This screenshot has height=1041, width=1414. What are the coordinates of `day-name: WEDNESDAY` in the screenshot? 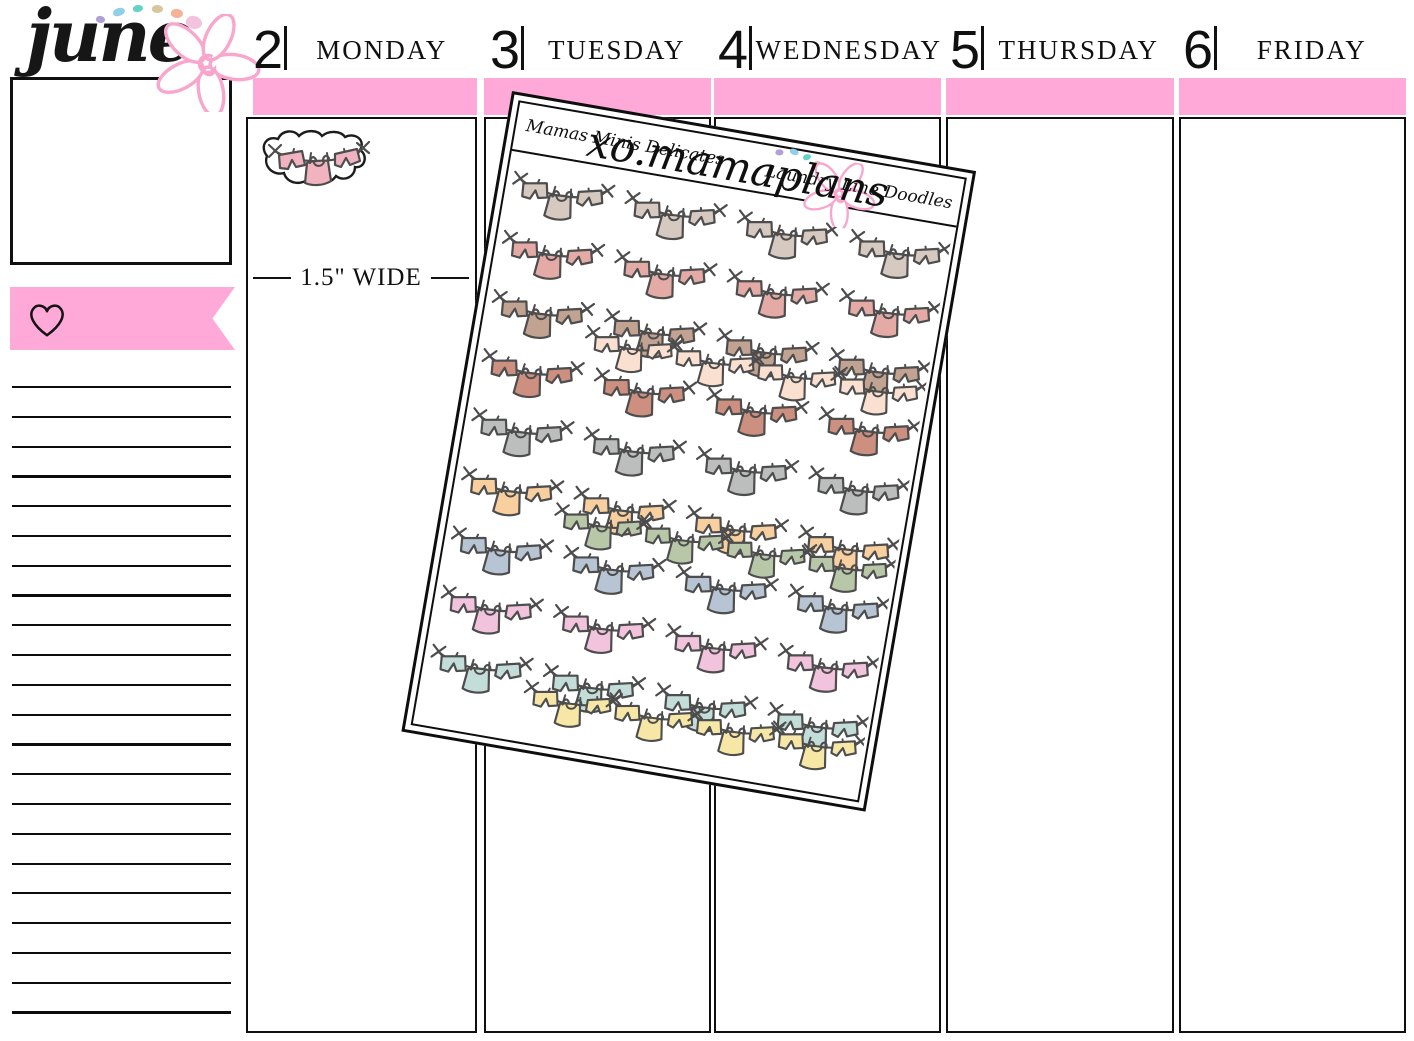 It's located at (849, 49).